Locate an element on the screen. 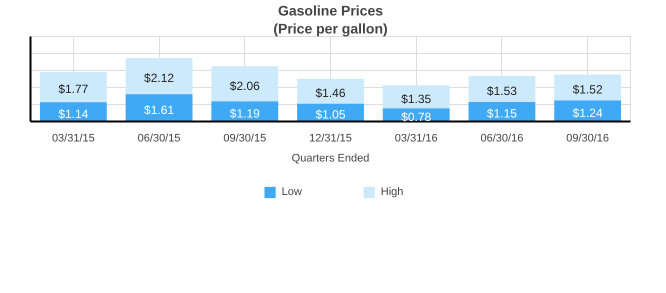 Image resolution: width=666 pixels, height=293 pixels. data-label: $1.35 is located at coordinates (416, 99).